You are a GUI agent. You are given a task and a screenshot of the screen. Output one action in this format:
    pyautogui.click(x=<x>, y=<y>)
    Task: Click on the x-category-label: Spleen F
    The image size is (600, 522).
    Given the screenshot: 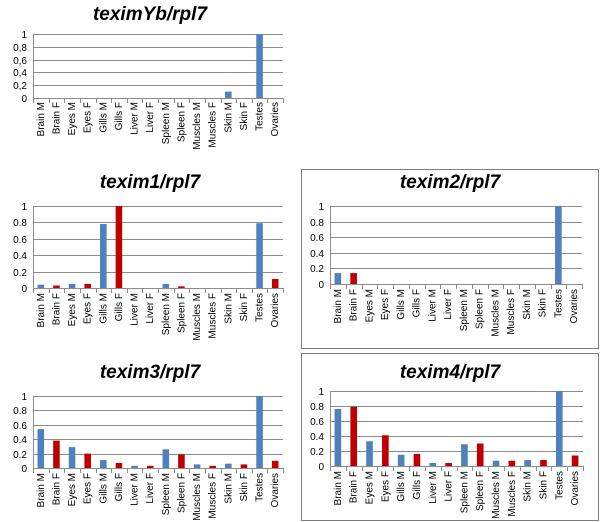 What is the action you would take?
    pyautogui.click(x=181, y=313)
    